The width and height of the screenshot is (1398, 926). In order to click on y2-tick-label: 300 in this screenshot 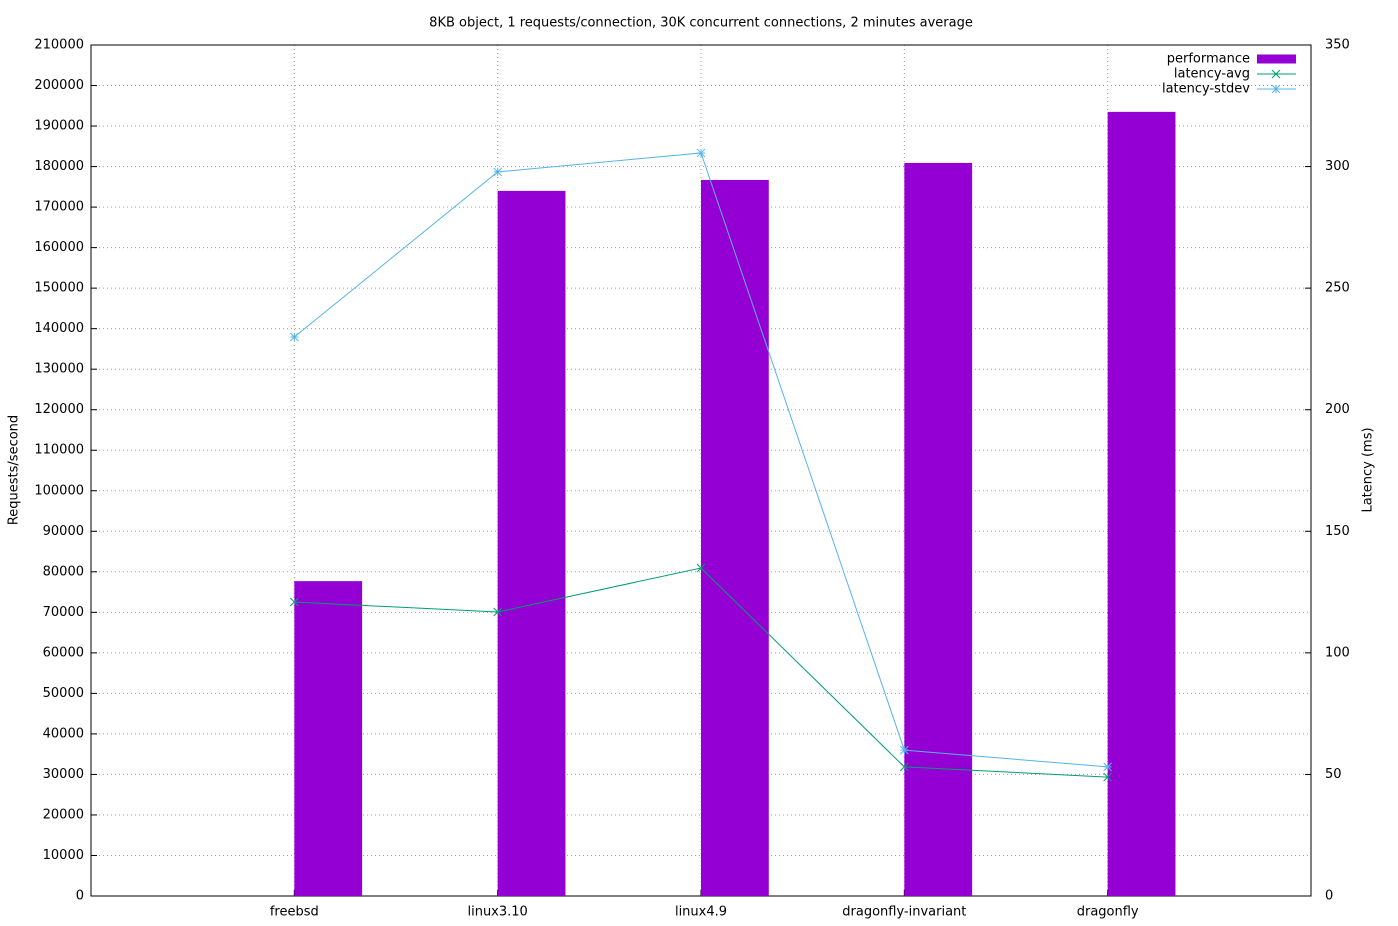, I will do `click(1337, 166)`.